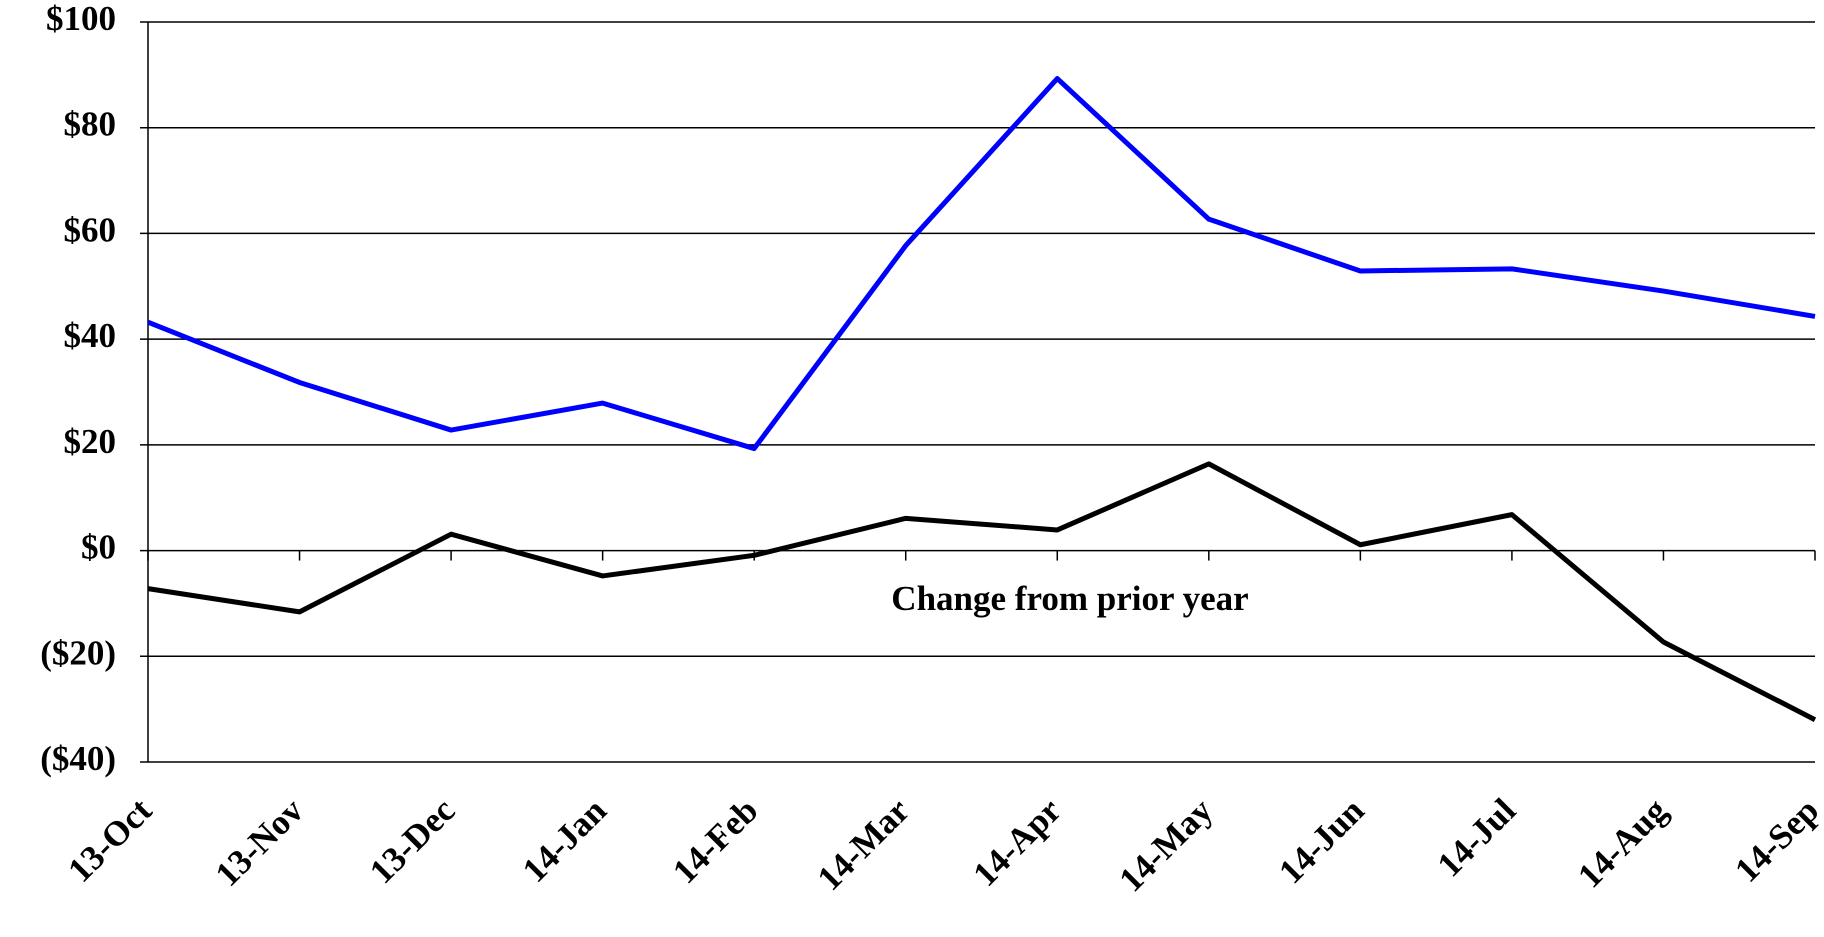 The image size is (1824, 937). I want to click on x-tick-label: 14-Jan, so click(564, 840).